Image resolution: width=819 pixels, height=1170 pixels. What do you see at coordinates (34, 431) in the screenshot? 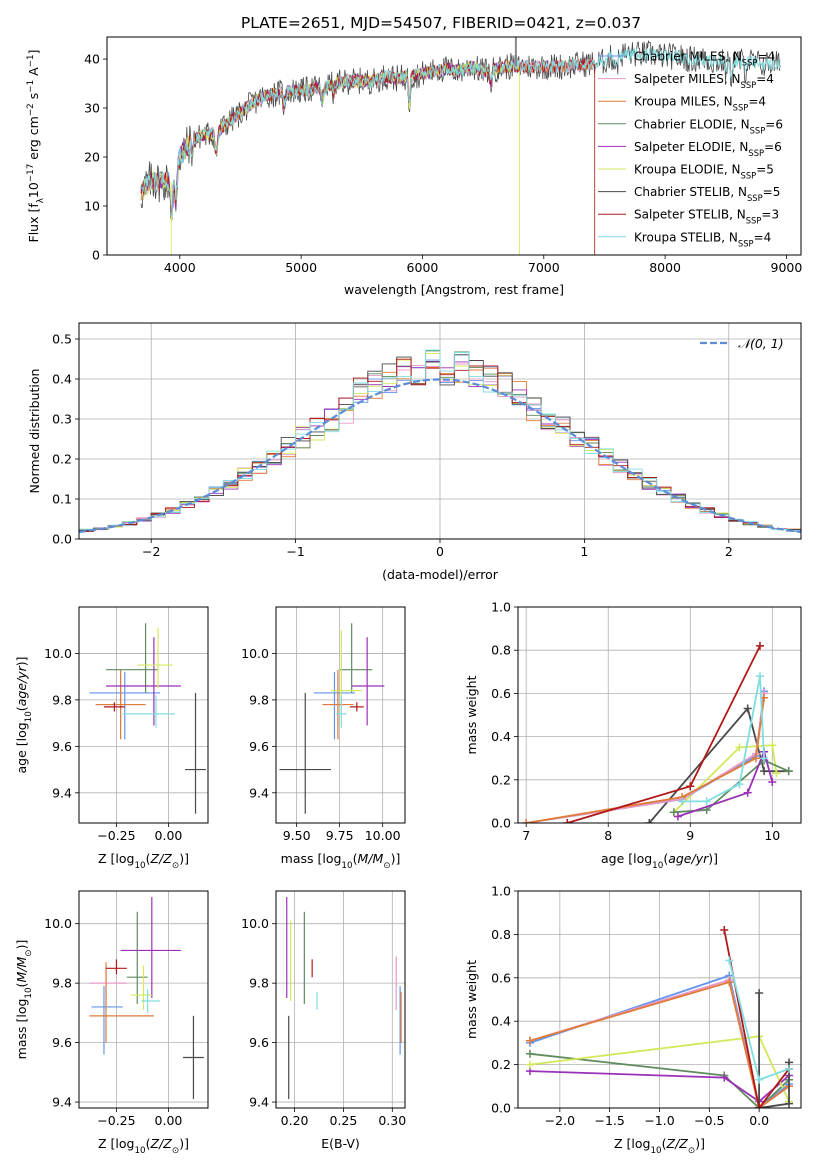
I see `y-axis-label: Normed distribution` at bounding box center [34, 431].